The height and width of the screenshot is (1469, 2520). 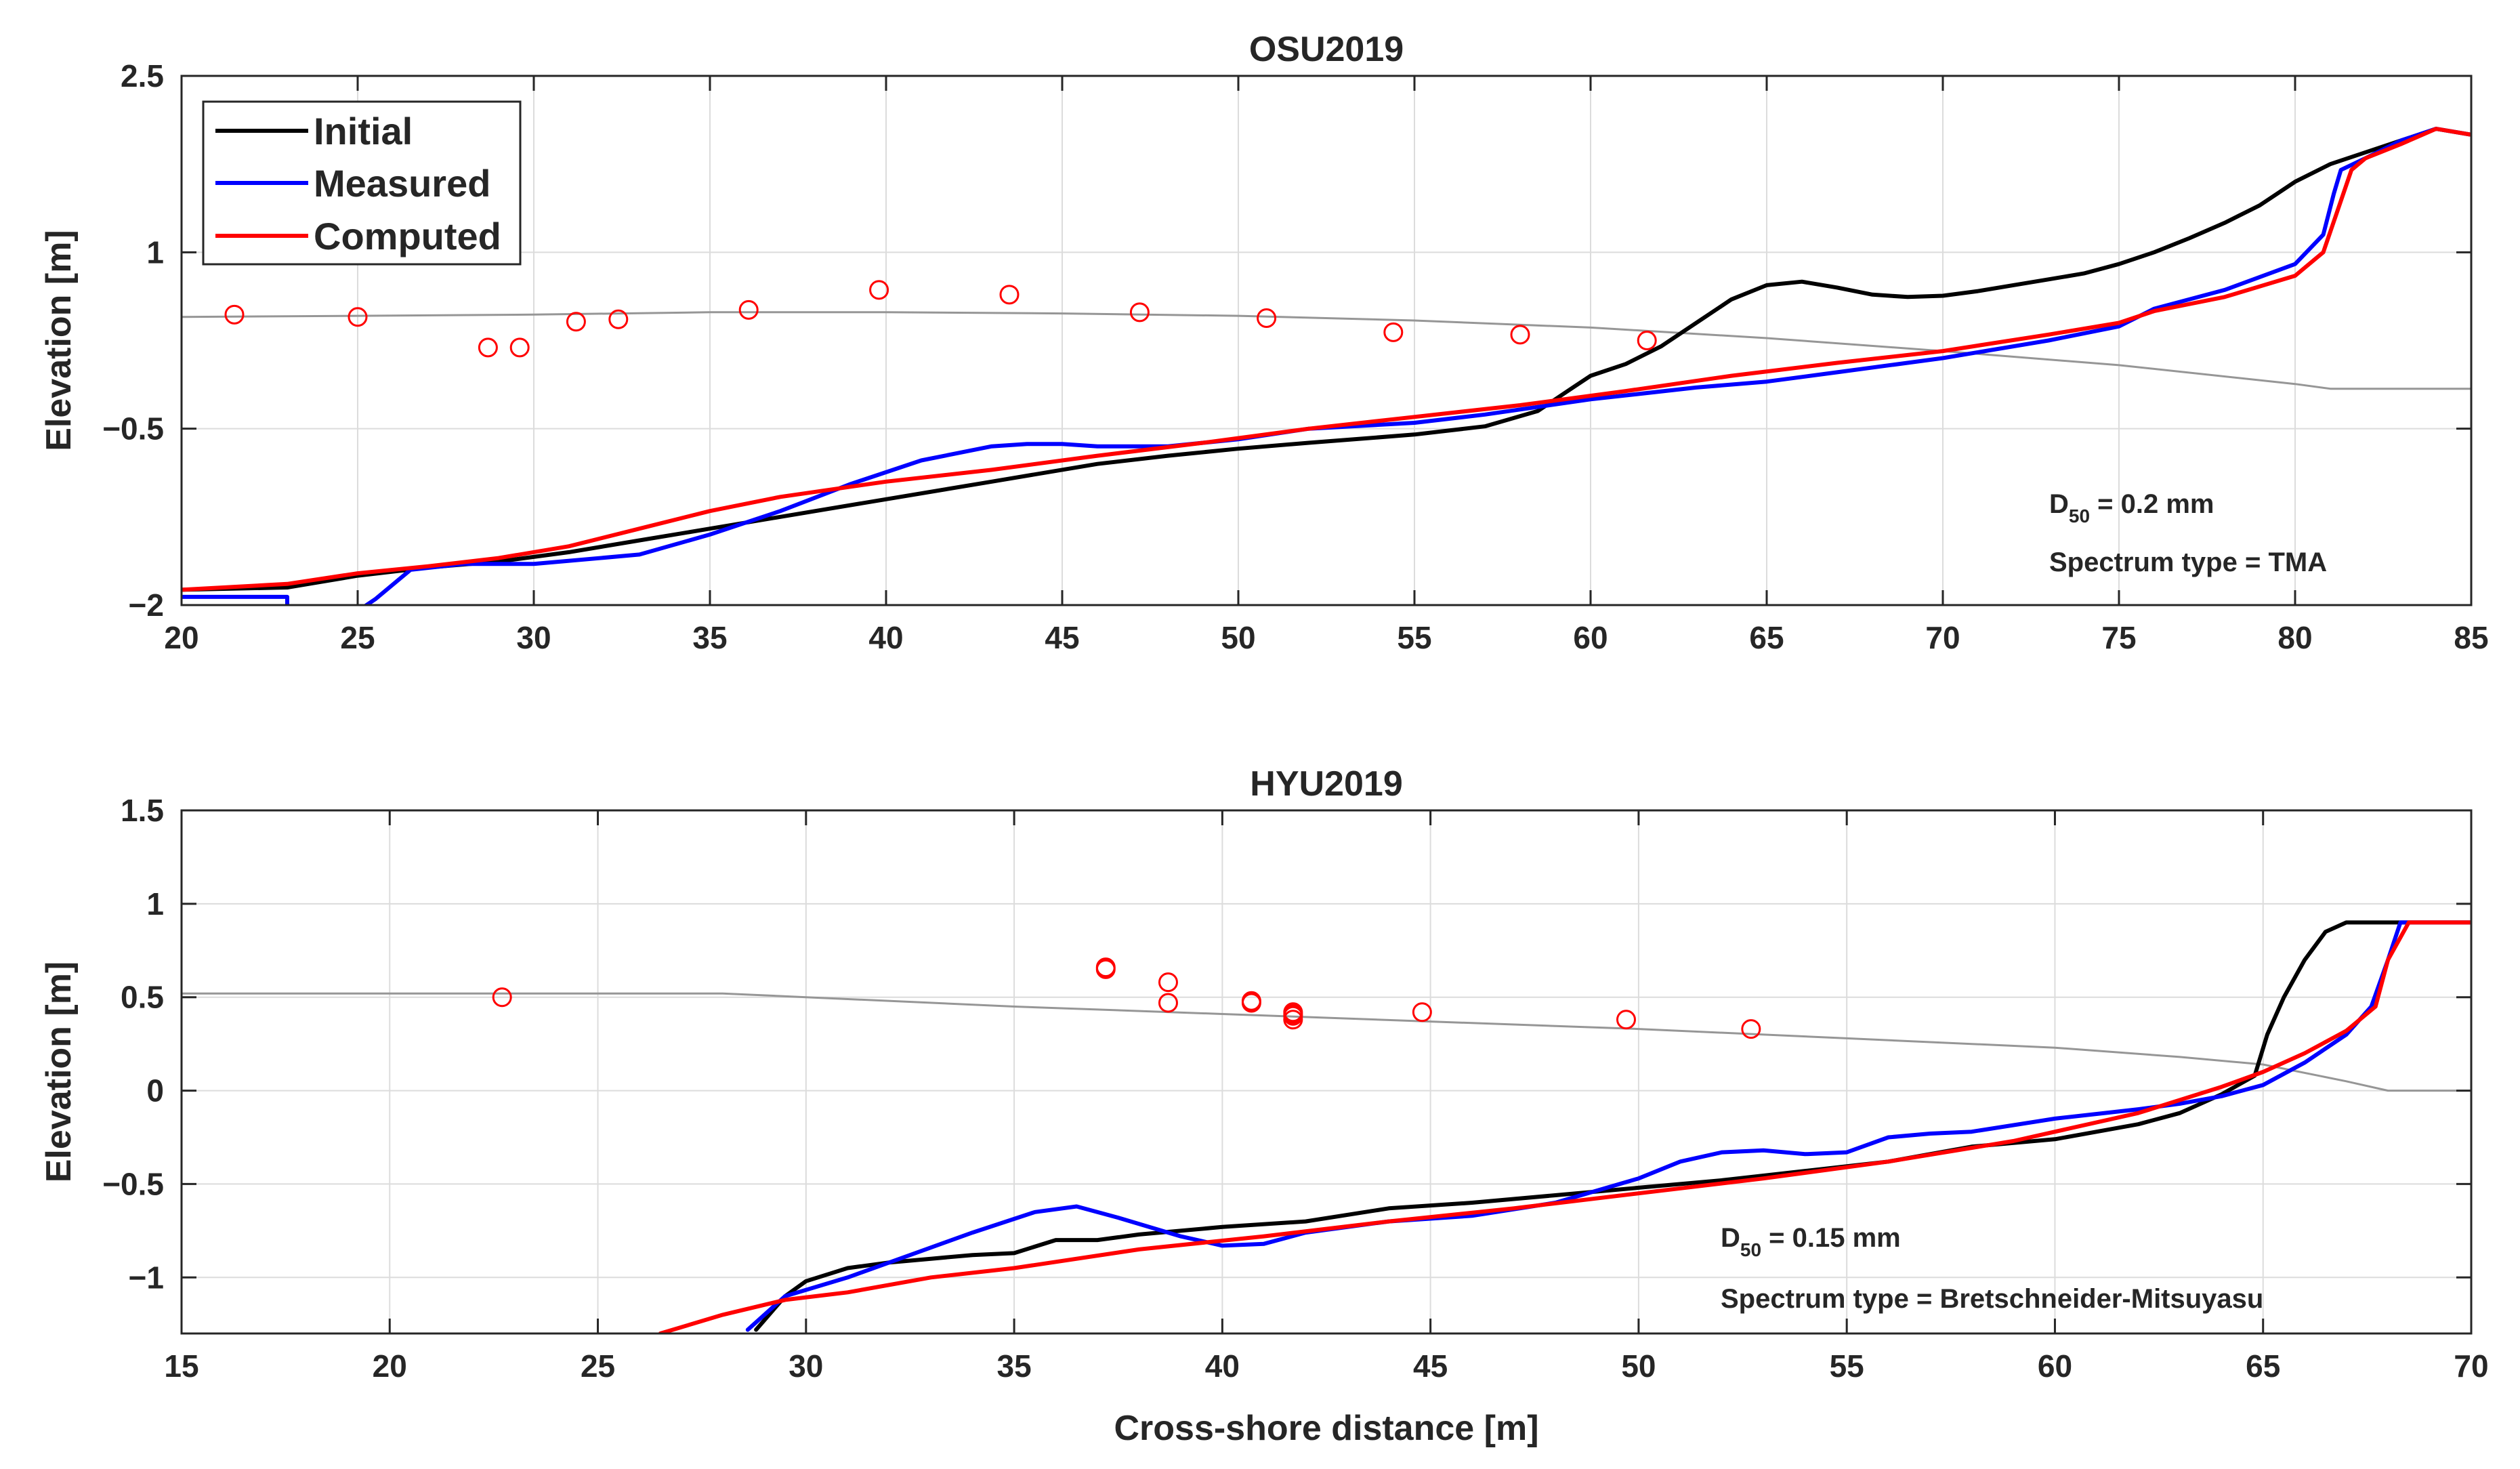 I want to click on osu2019-xtick-label: 65, so click(x=1766, y=638).